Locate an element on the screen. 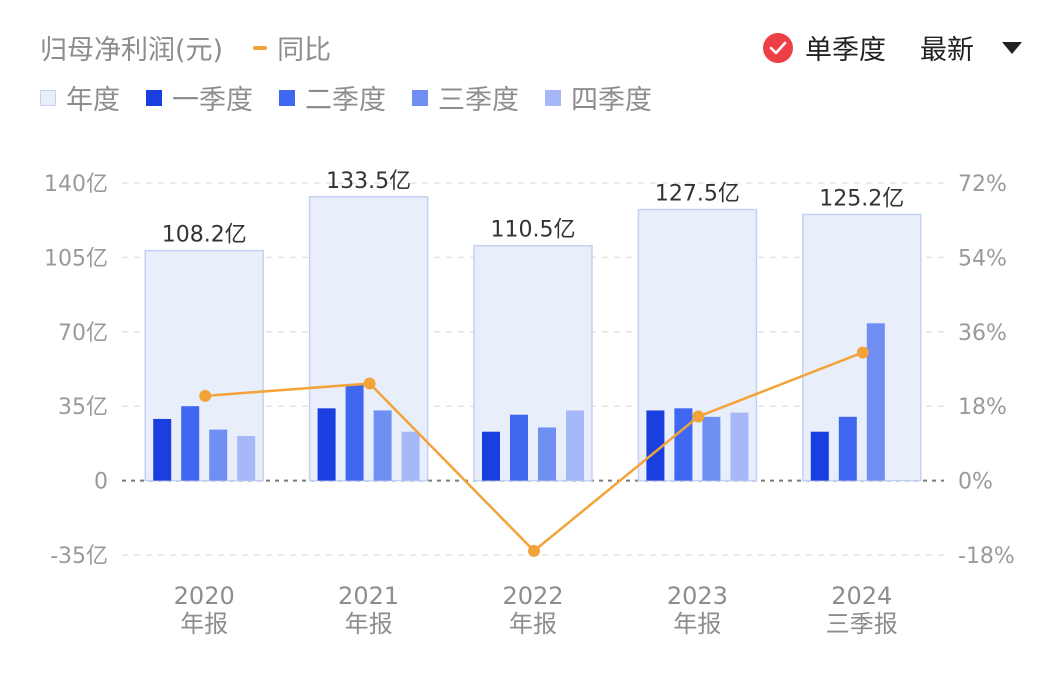 The height and width of the screenshot is (676, 1062). yoy-legend-label: 同比 is located at coordinates (304, 50).